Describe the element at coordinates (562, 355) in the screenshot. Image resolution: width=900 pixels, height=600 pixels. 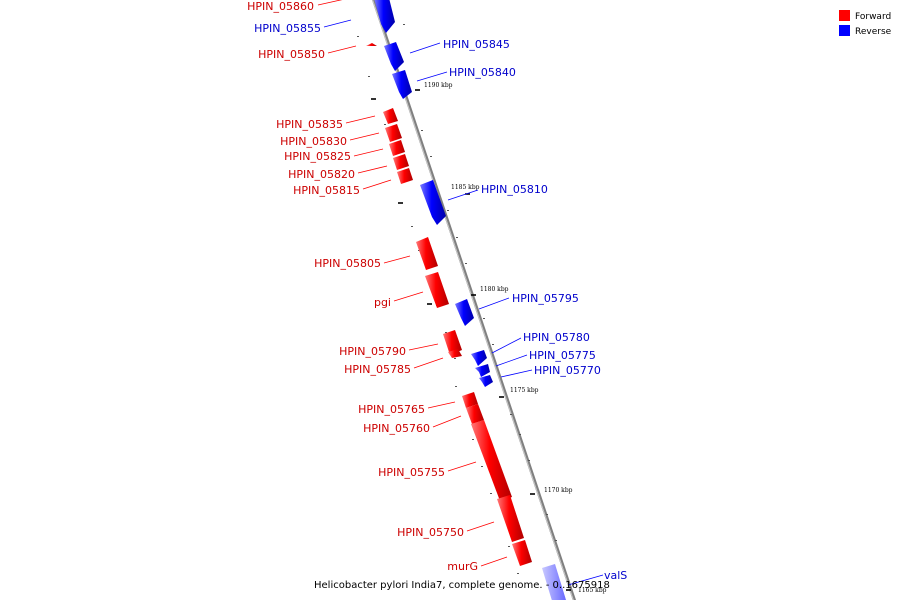
I see `gene-label: HPIN_05775` at that location.